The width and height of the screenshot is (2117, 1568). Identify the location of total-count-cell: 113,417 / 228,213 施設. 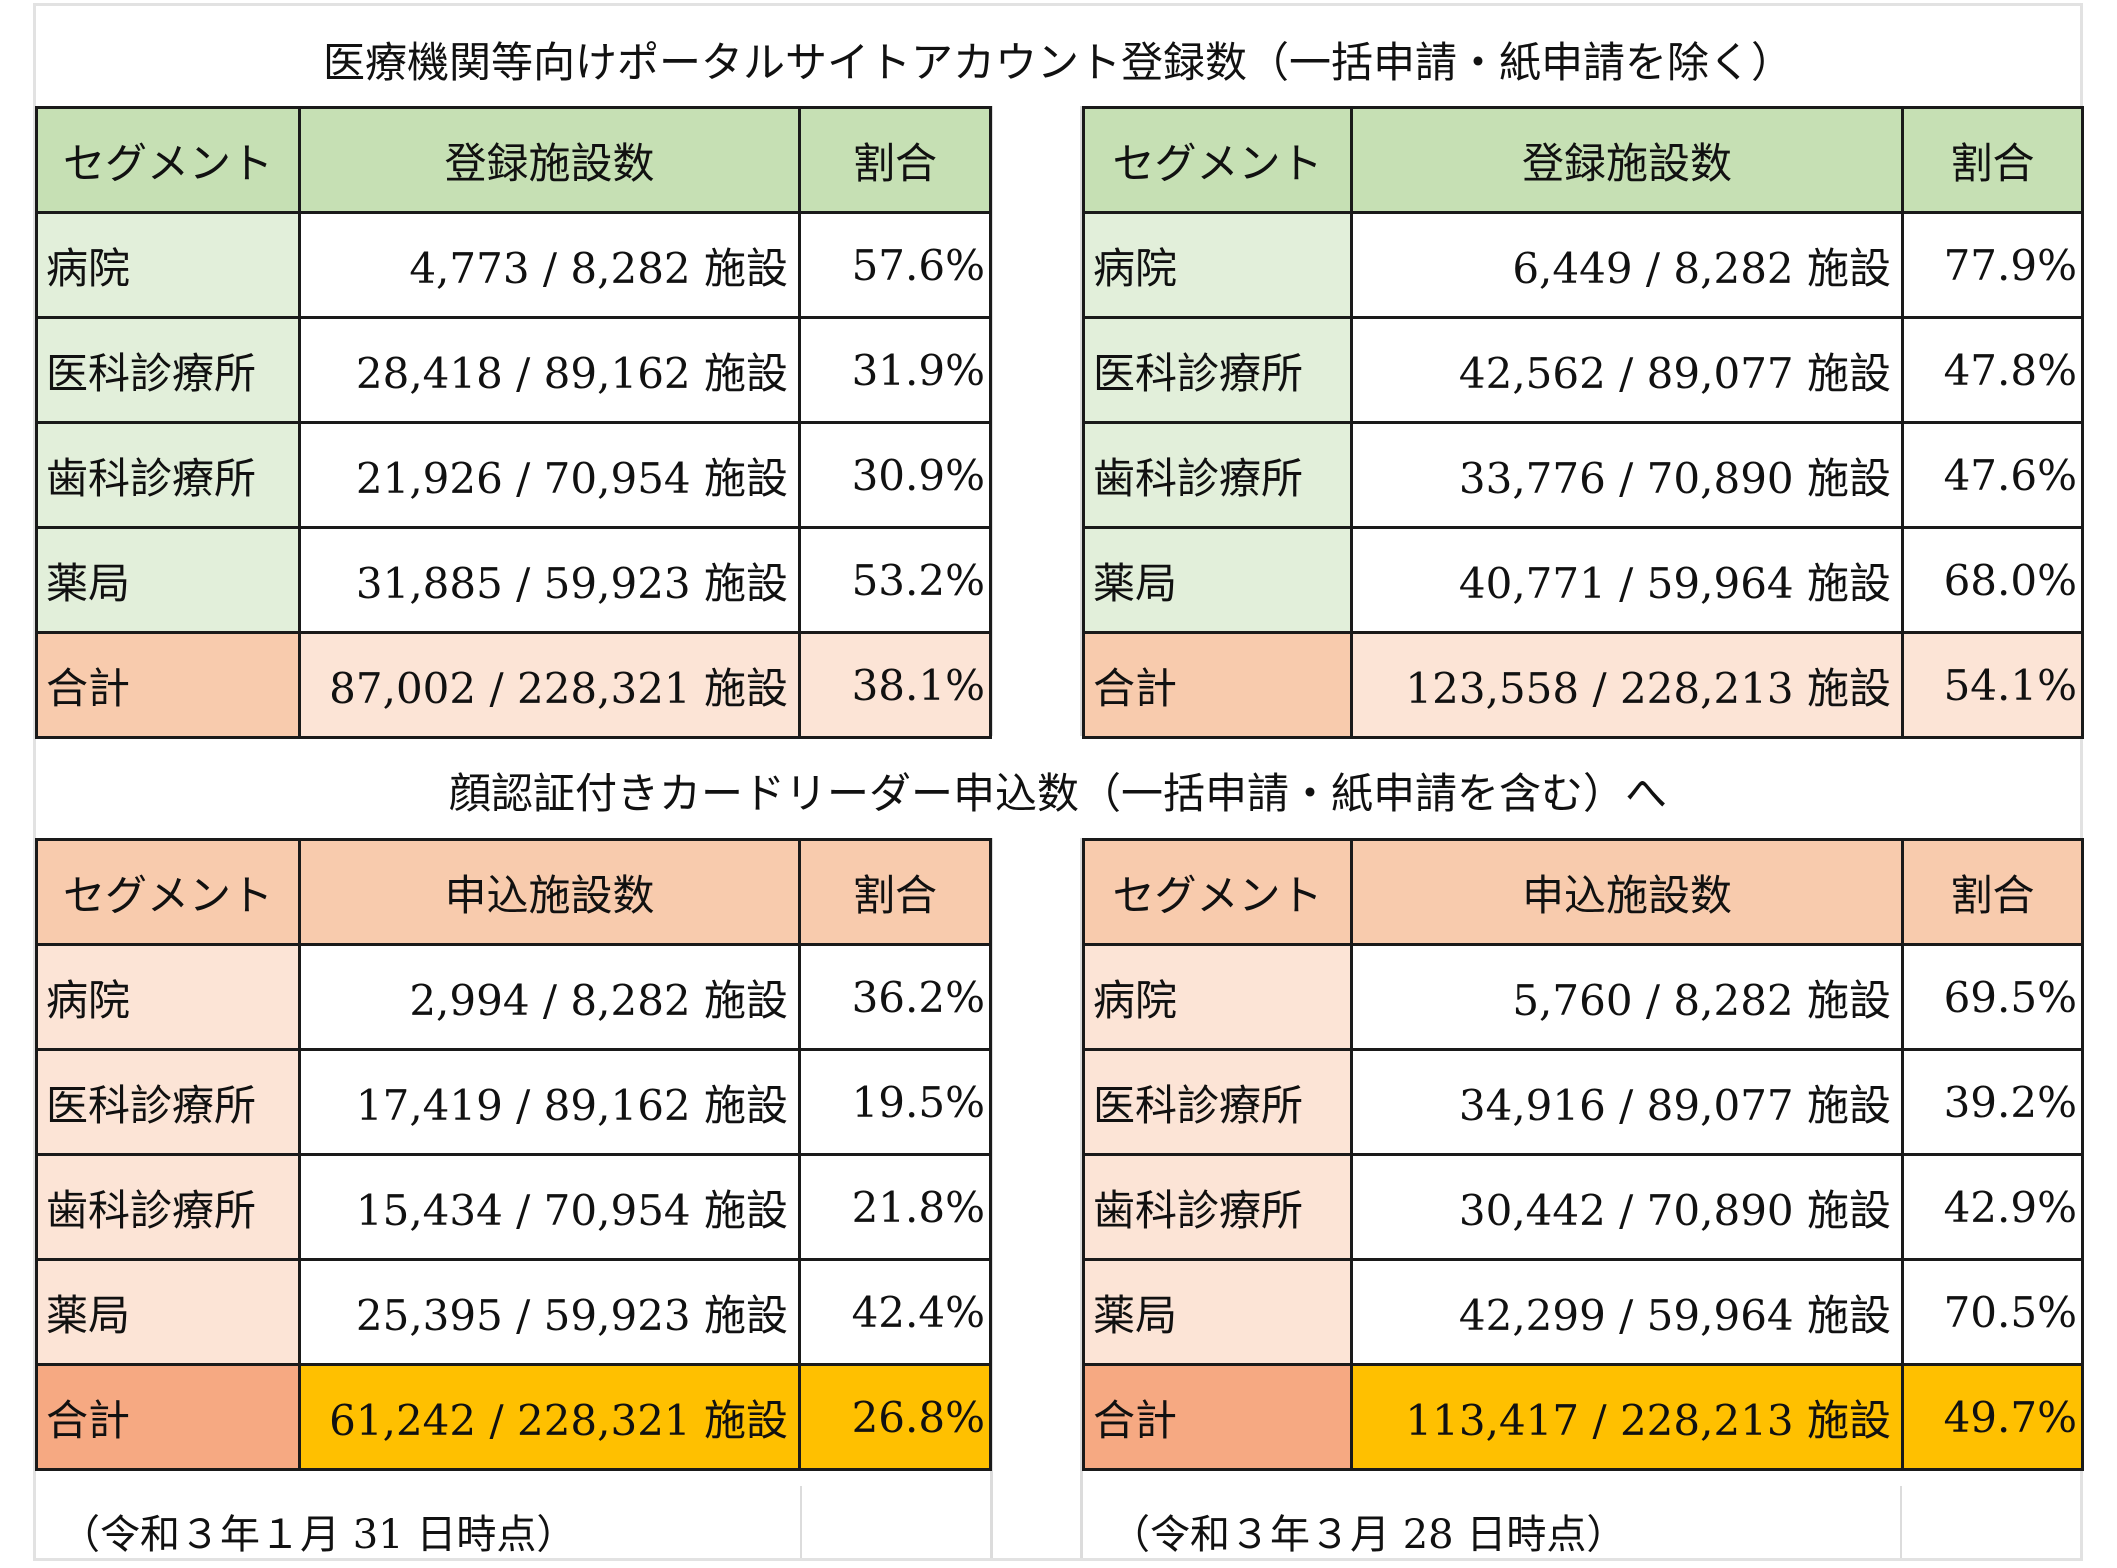
(1627, 1417).